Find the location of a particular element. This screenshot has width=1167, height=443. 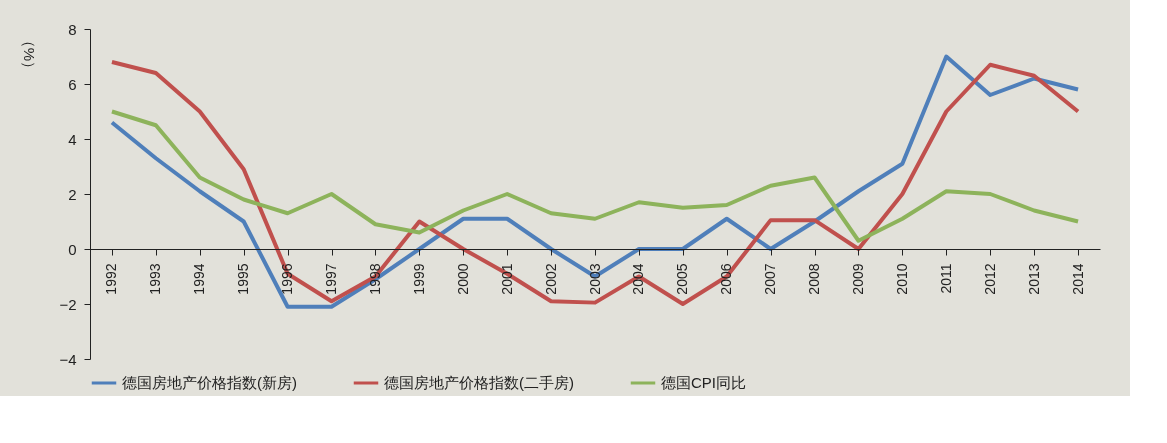

y-tick-label: 2 is located at coordinates (72, 194).